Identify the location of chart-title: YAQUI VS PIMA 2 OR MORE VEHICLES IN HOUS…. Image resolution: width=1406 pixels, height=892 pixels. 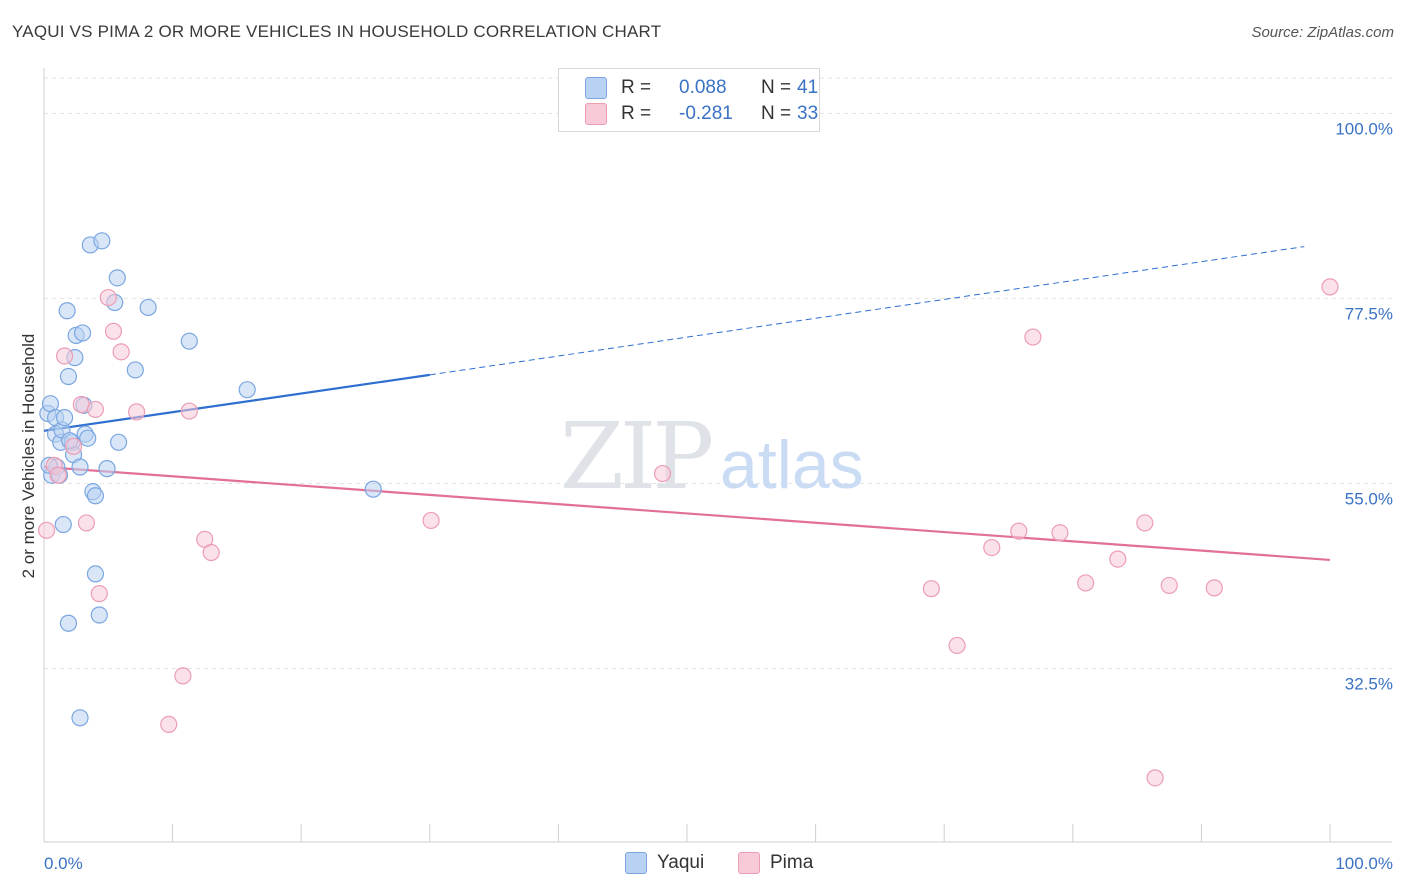
(337, 31).